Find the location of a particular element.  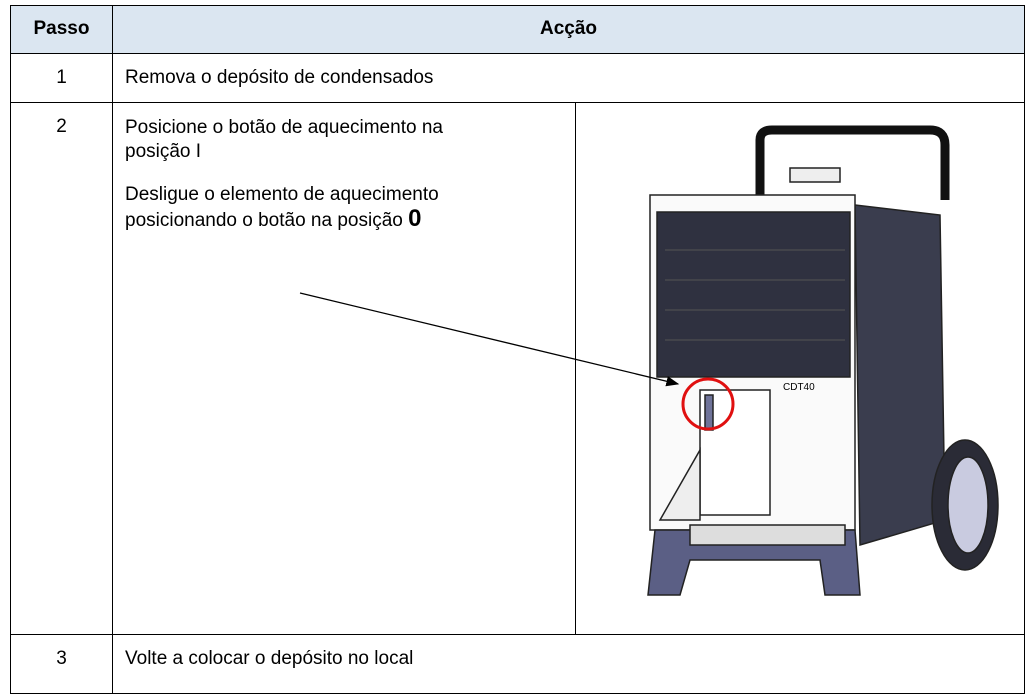

step-number: 1 is located at coordinates (61, 78).